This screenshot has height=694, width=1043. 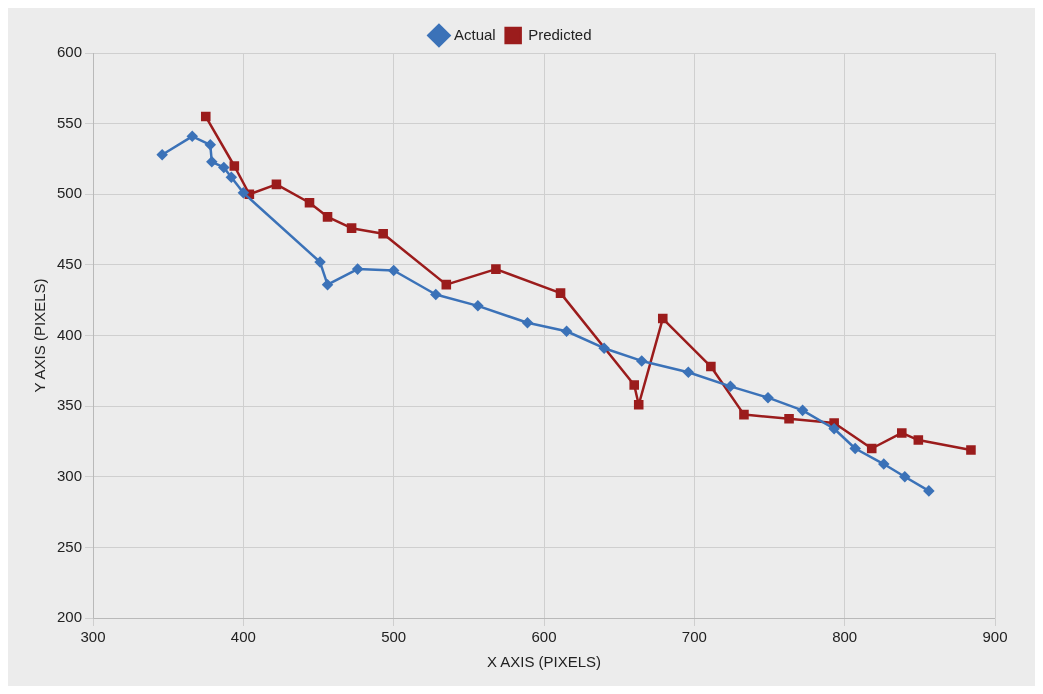 I want to click on x-tick-label: 500, so click(x=394, y=637).